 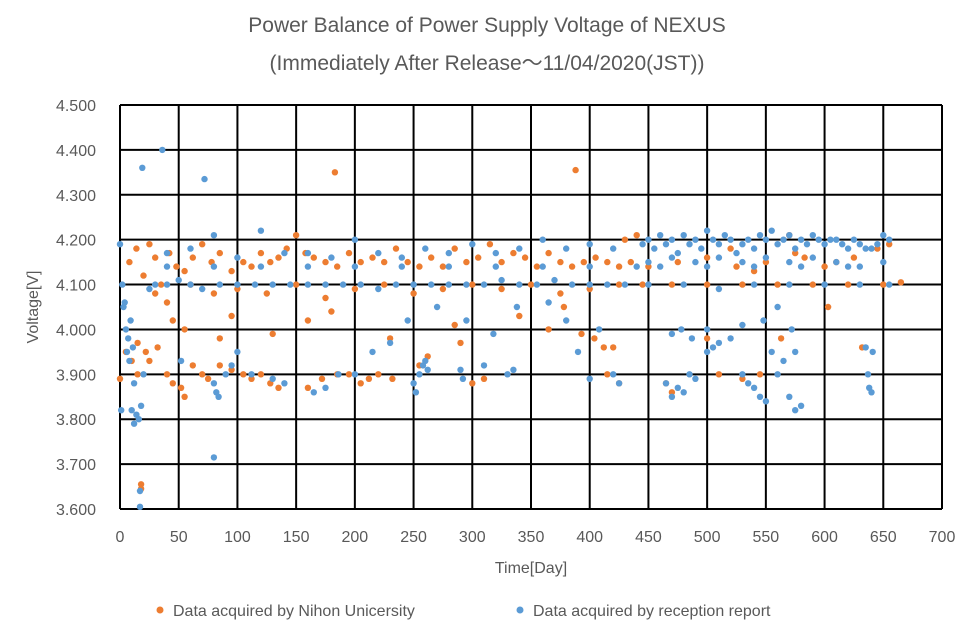 I want to click on y-axis-title: Voltage[V], so click(x=33, y=307).